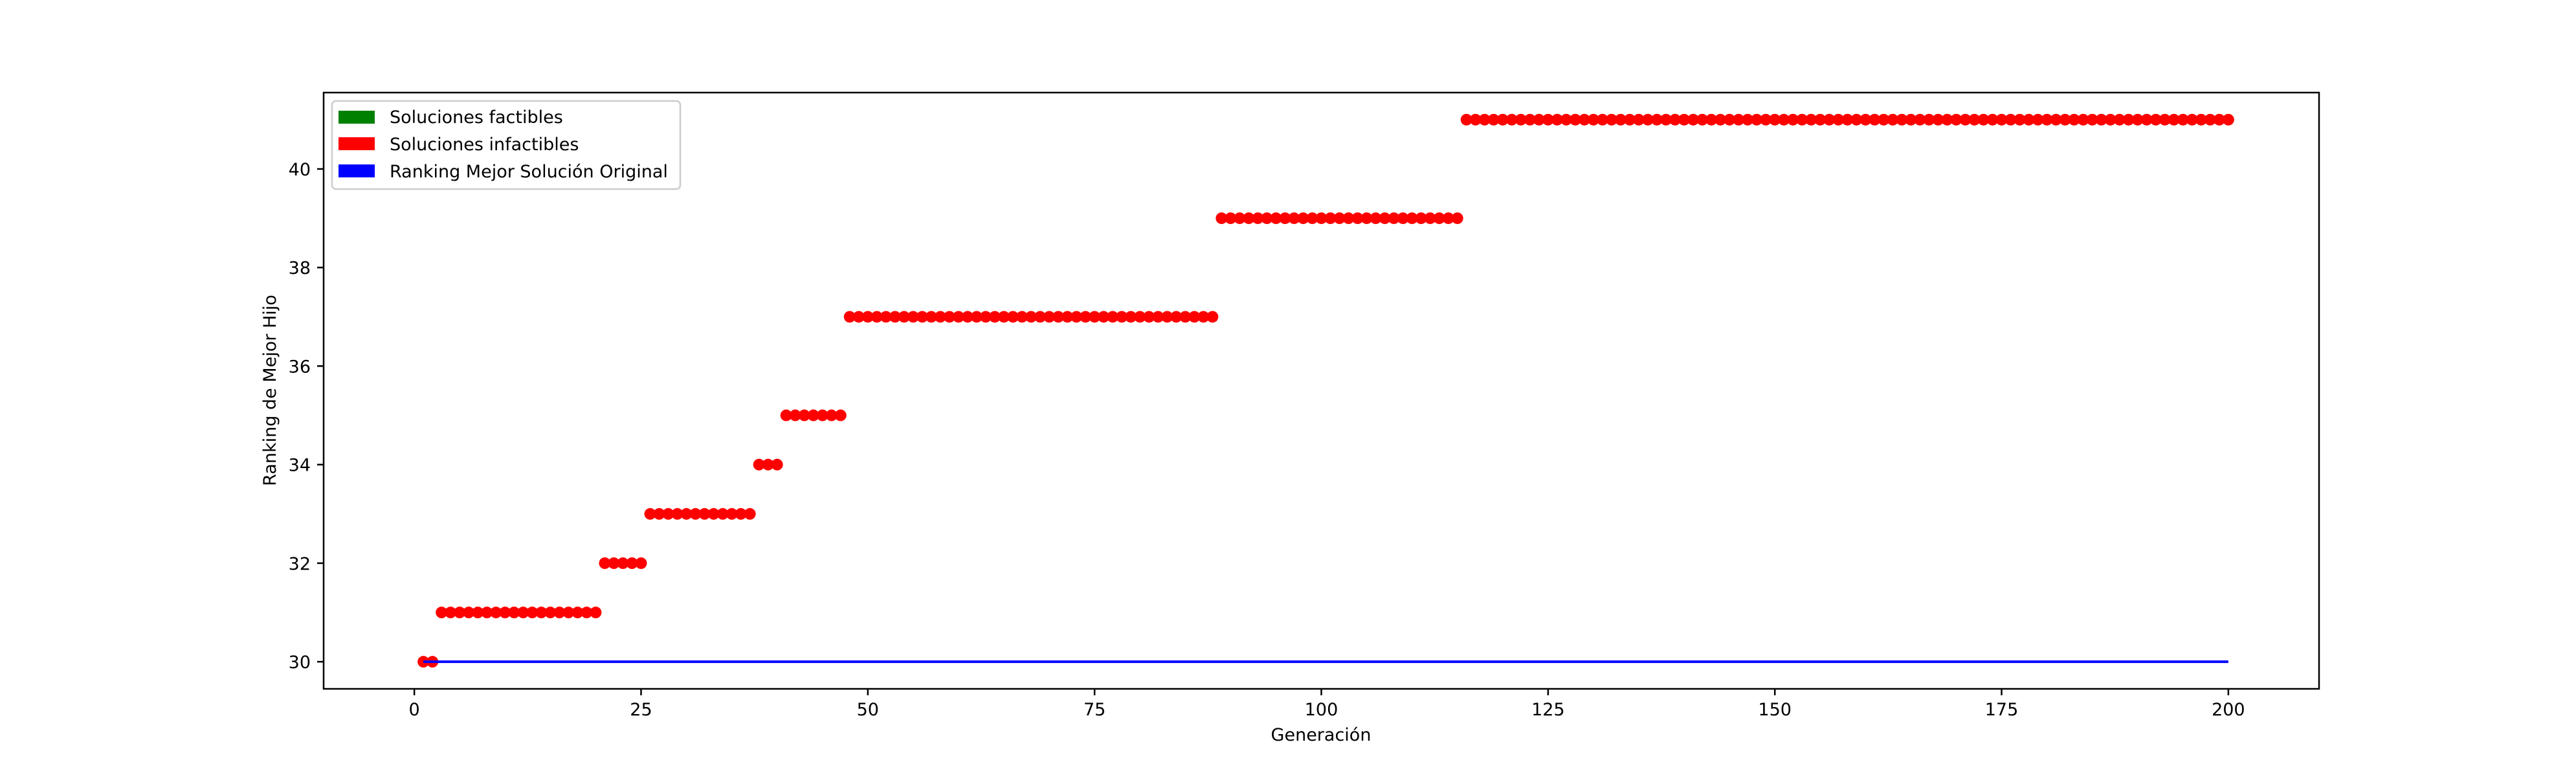 The image size is (2576, 773). I want to click on legend-label-original-ranking: Ranking Mejor Solución Original, so click(529, 172).